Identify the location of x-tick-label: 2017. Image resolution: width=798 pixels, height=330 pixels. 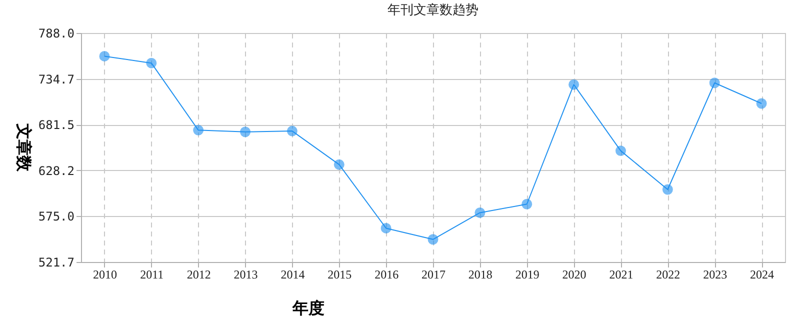
(434, 275).